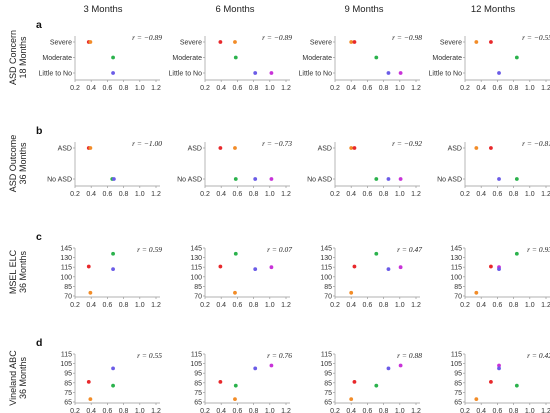 This screenshot has width=550, height=413. What do you see at coordinates (23, 57) in the screenshot?
I see `row-title-line: 18 Months` at bounding box center [23, 57].